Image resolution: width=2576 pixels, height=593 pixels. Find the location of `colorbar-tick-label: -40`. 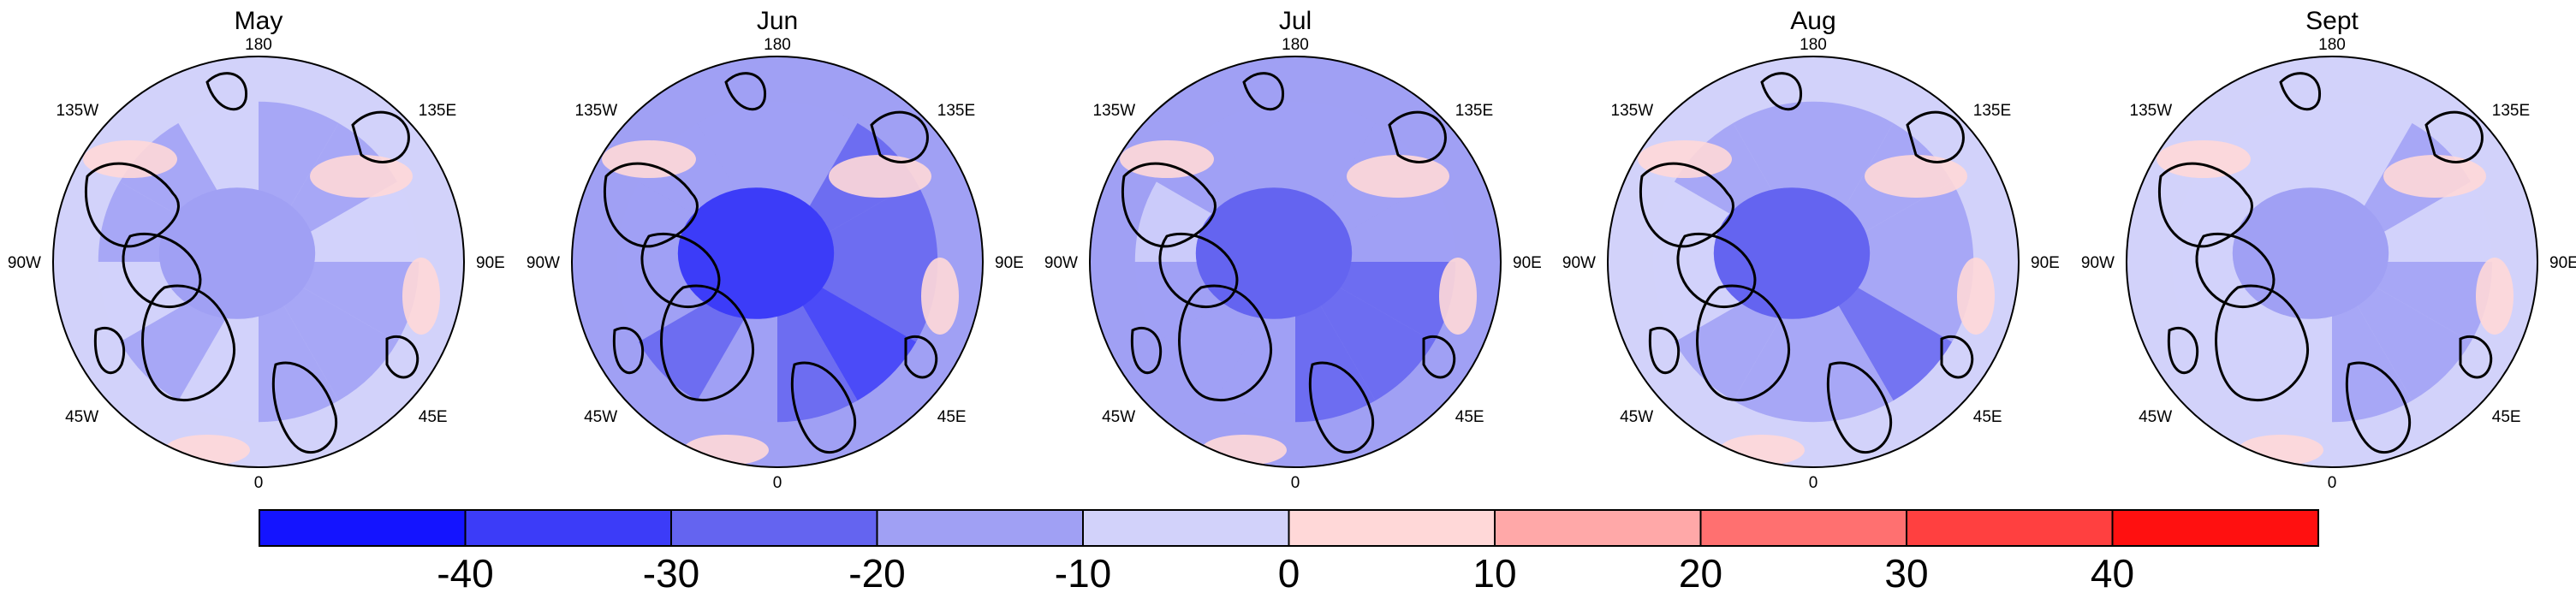

colorbar-tick-label: -40 is located at coordinates (465, 572).